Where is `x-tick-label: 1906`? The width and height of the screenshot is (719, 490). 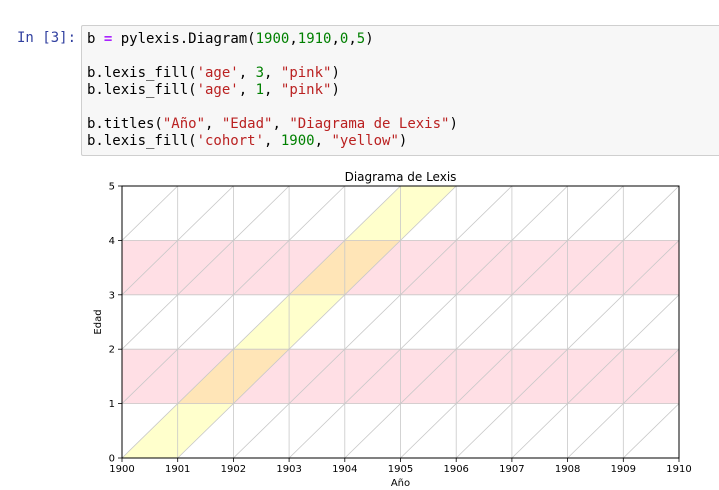
x-tick-label: 1906 is located at coordinates (455, 469).